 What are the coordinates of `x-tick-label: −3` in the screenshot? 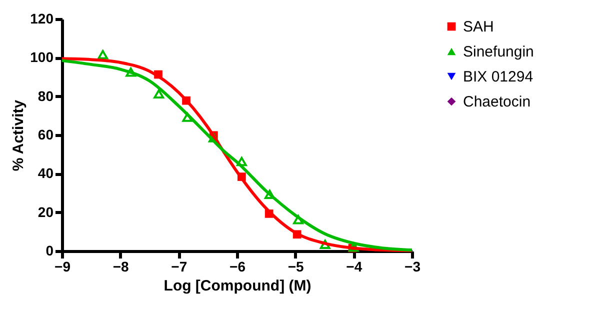 It's located at (412, 266).